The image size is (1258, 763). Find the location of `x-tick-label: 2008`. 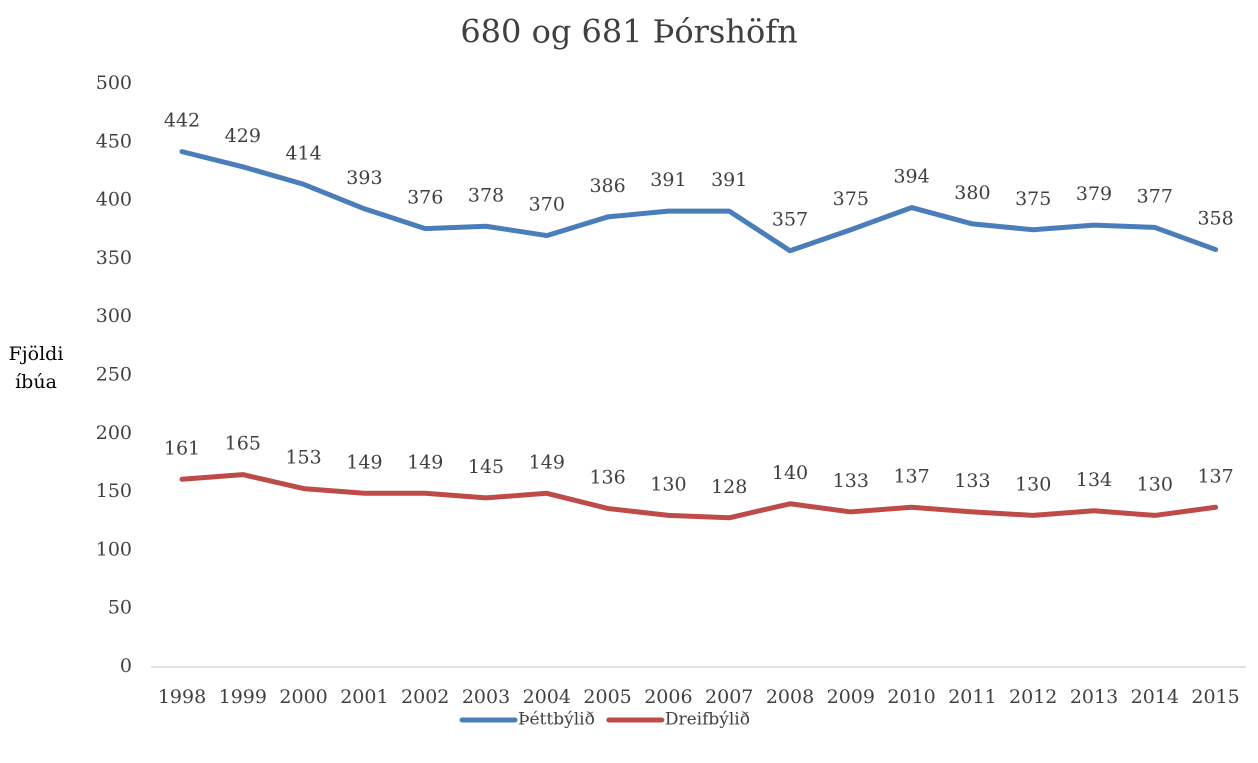

x-tick-label: 2008 is located at coordinates (790, 697).